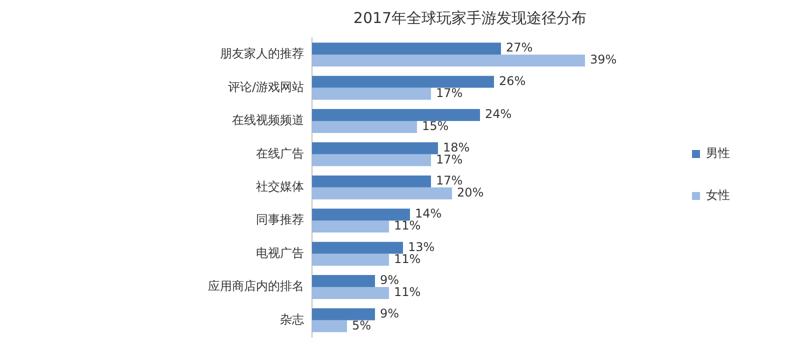 Image resolution: width=800 pixels, height=352 pixels. Describe the element at coordinates (603, 59) in the screenshot. I see `data-label: 39%` at that location.